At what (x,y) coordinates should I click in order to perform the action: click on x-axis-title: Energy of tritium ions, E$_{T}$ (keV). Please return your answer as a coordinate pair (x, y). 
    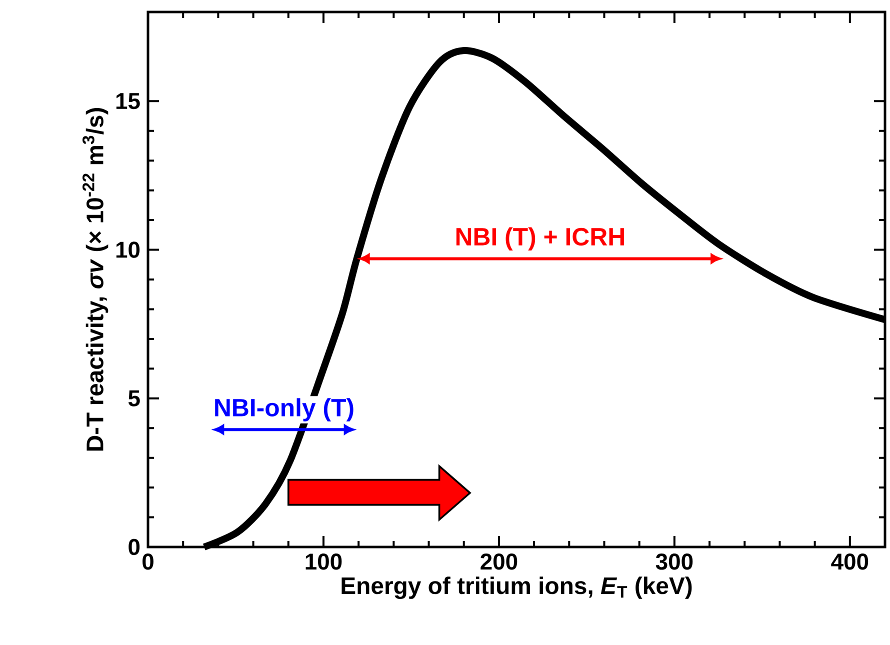
    Looking at the image, I should click on (517, 588).